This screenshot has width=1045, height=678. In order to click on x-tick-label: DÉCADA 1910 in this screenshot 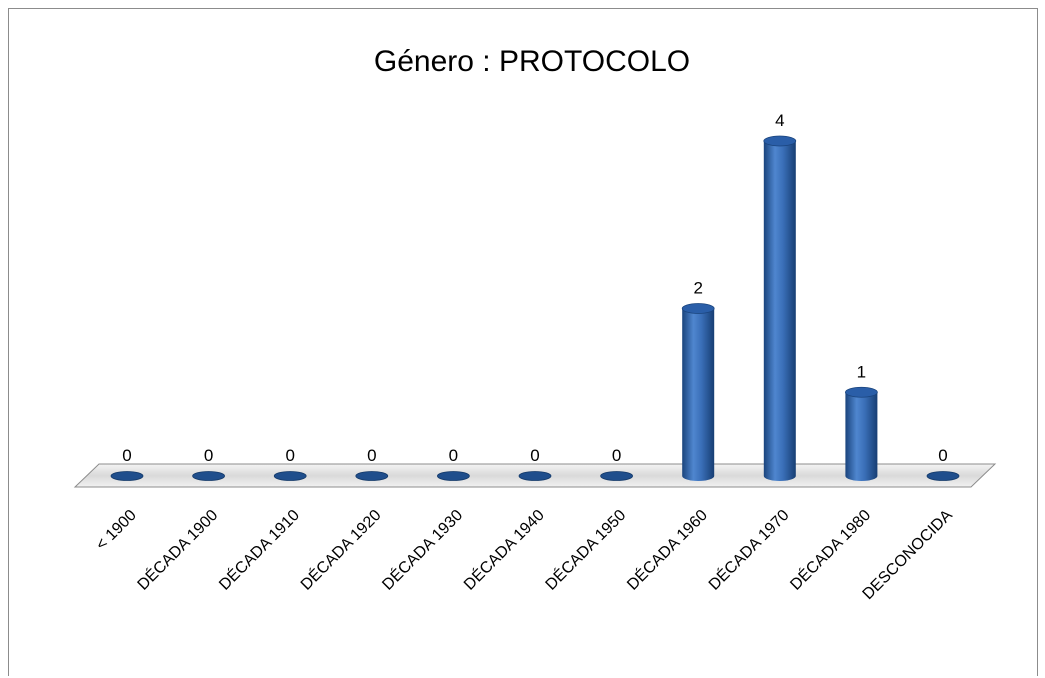, I will do `click(259, 549)`.